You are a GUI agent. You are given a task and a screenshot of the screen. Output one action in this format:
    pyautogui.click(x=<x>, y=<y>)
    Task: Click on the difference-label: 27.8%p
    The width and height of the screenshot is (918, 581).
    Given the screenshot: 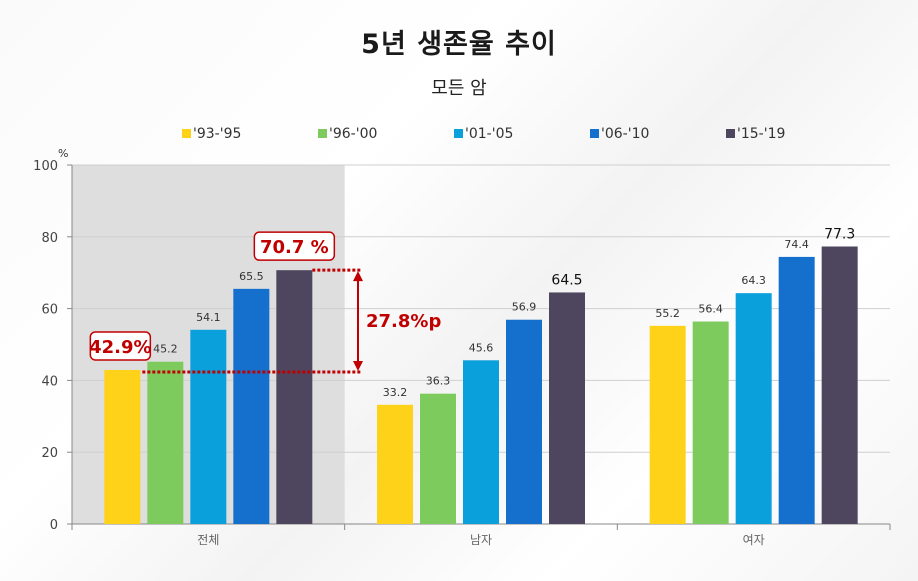 What is the action you would take?
    pyautogui.click(x=403, y=321)
    